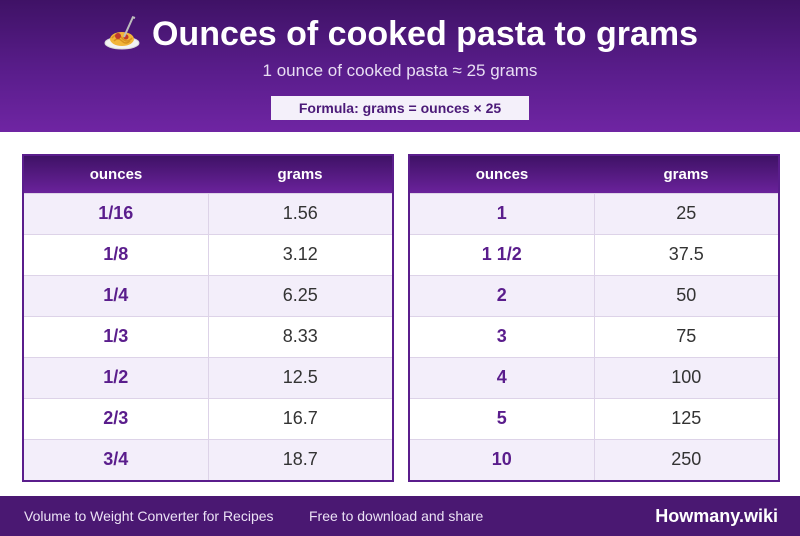  I want to click on grams-cell: 75, so click(686, 336).